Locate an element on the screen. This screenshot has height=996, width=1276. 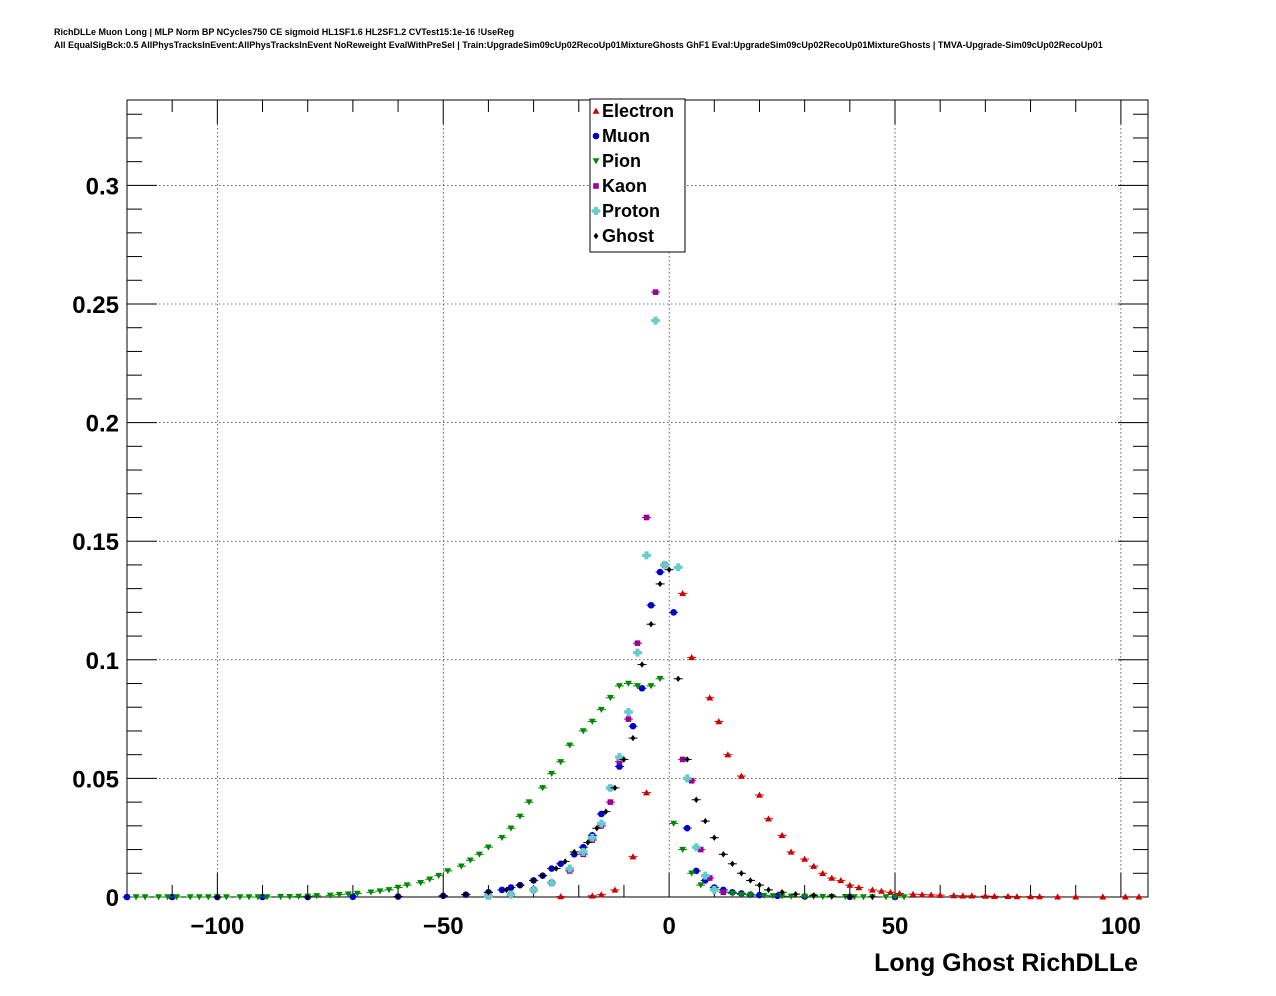
legend-label: Muon is located at coordinates (626, 136).